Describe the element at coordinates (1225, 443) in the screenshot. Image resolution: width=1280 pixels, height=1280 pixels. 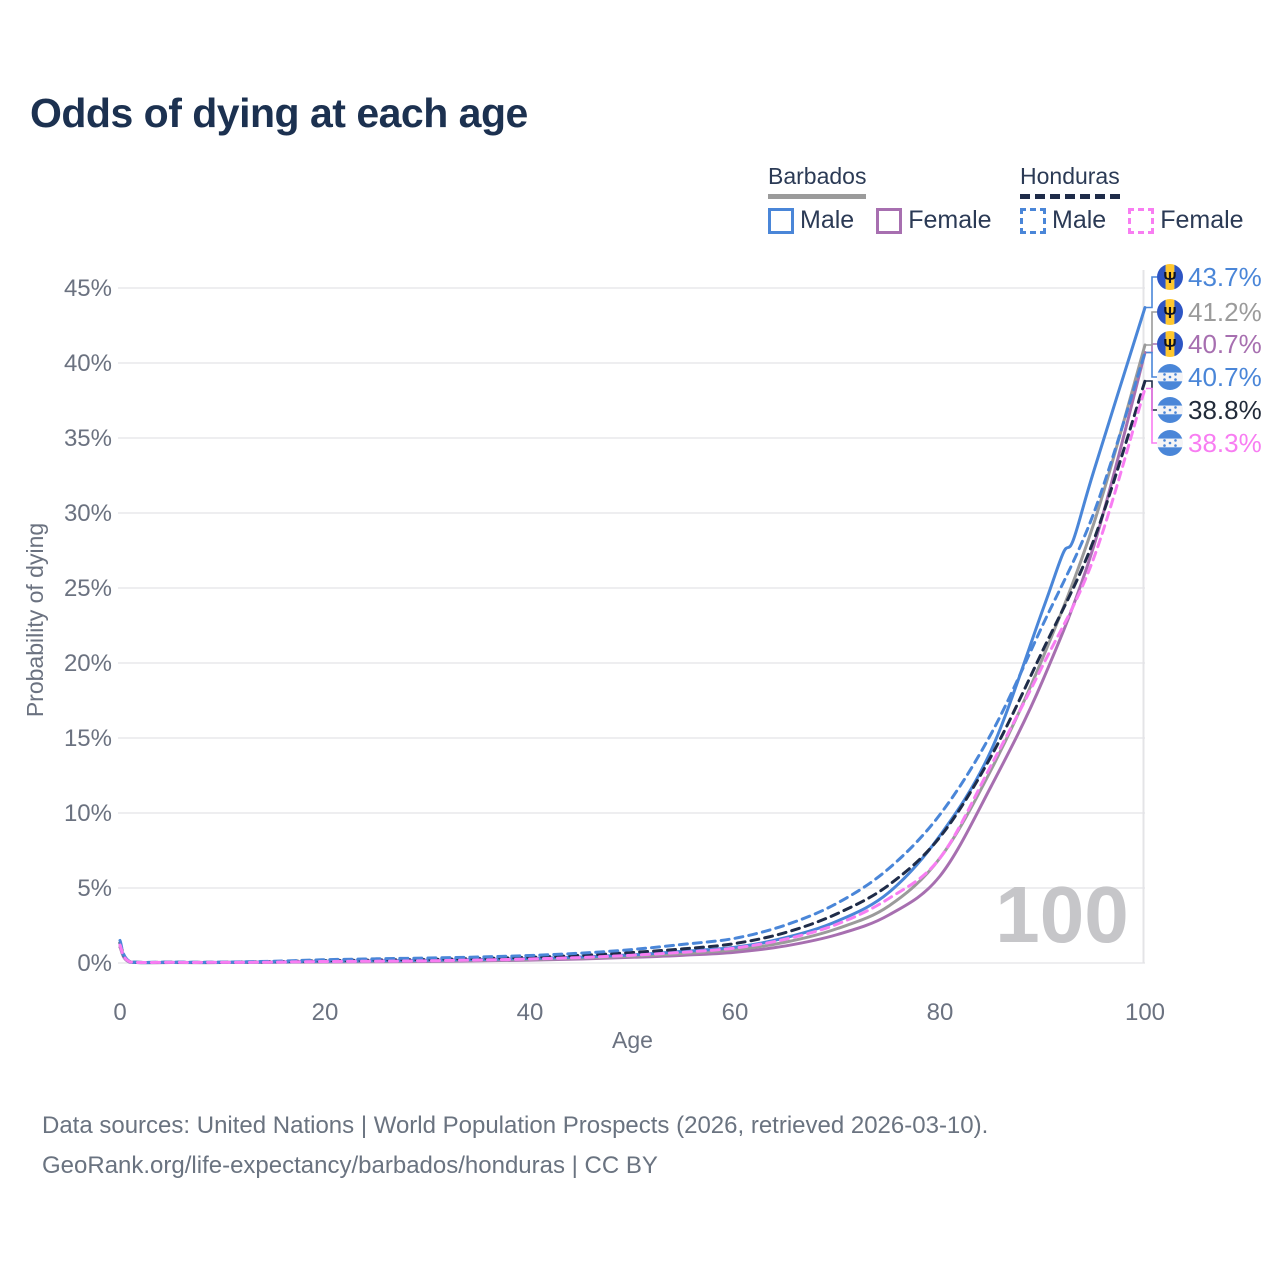
I see `end-label-honduras-female: 38.3%` at that location.